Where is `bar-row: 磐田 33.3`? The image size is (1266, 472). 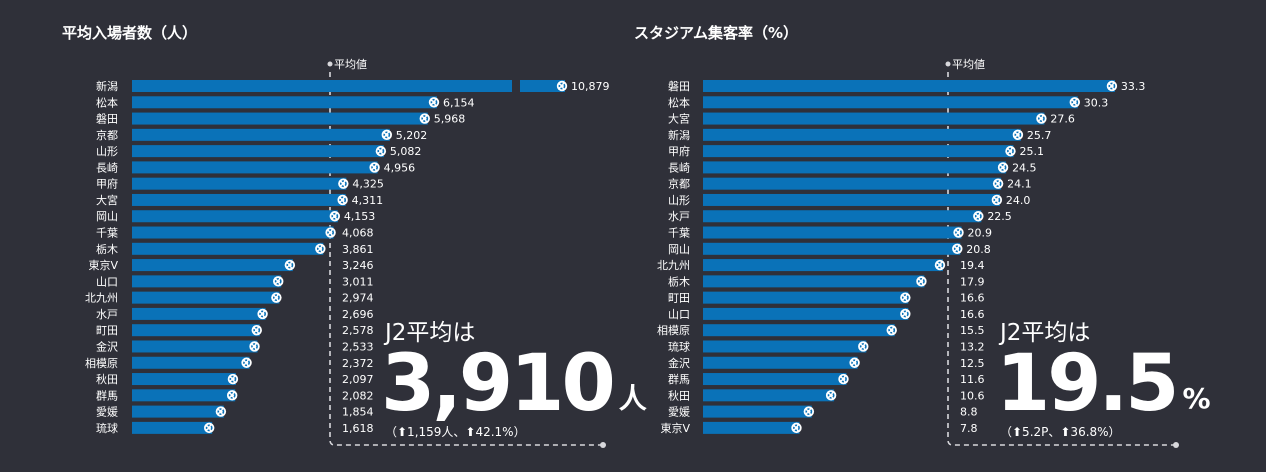
bar-row: 磐田 33.3 is located at coordinates (906, 86).